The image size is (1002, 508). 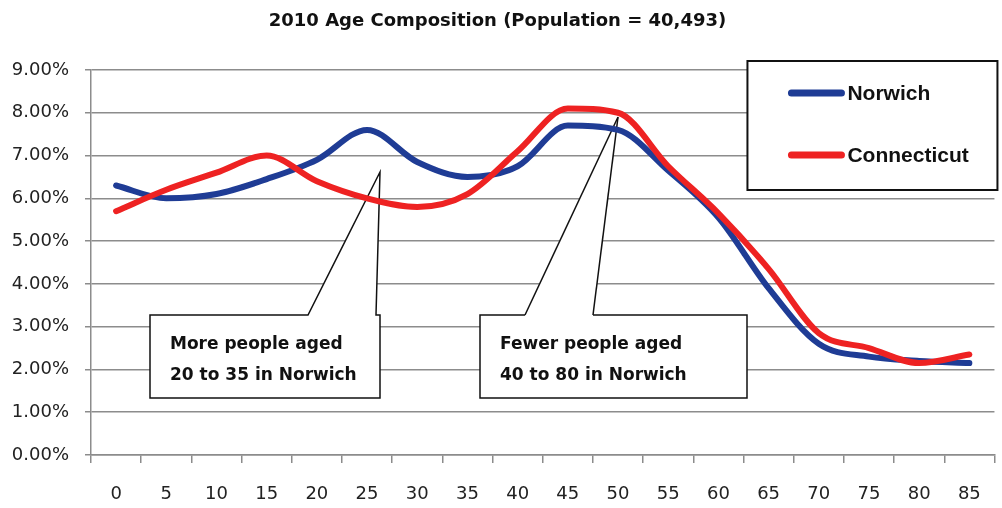 What do you see at coordinates (969, 493) in the screenshot?
I see `x-tick-label: 85` at bounding box center [969, 493].